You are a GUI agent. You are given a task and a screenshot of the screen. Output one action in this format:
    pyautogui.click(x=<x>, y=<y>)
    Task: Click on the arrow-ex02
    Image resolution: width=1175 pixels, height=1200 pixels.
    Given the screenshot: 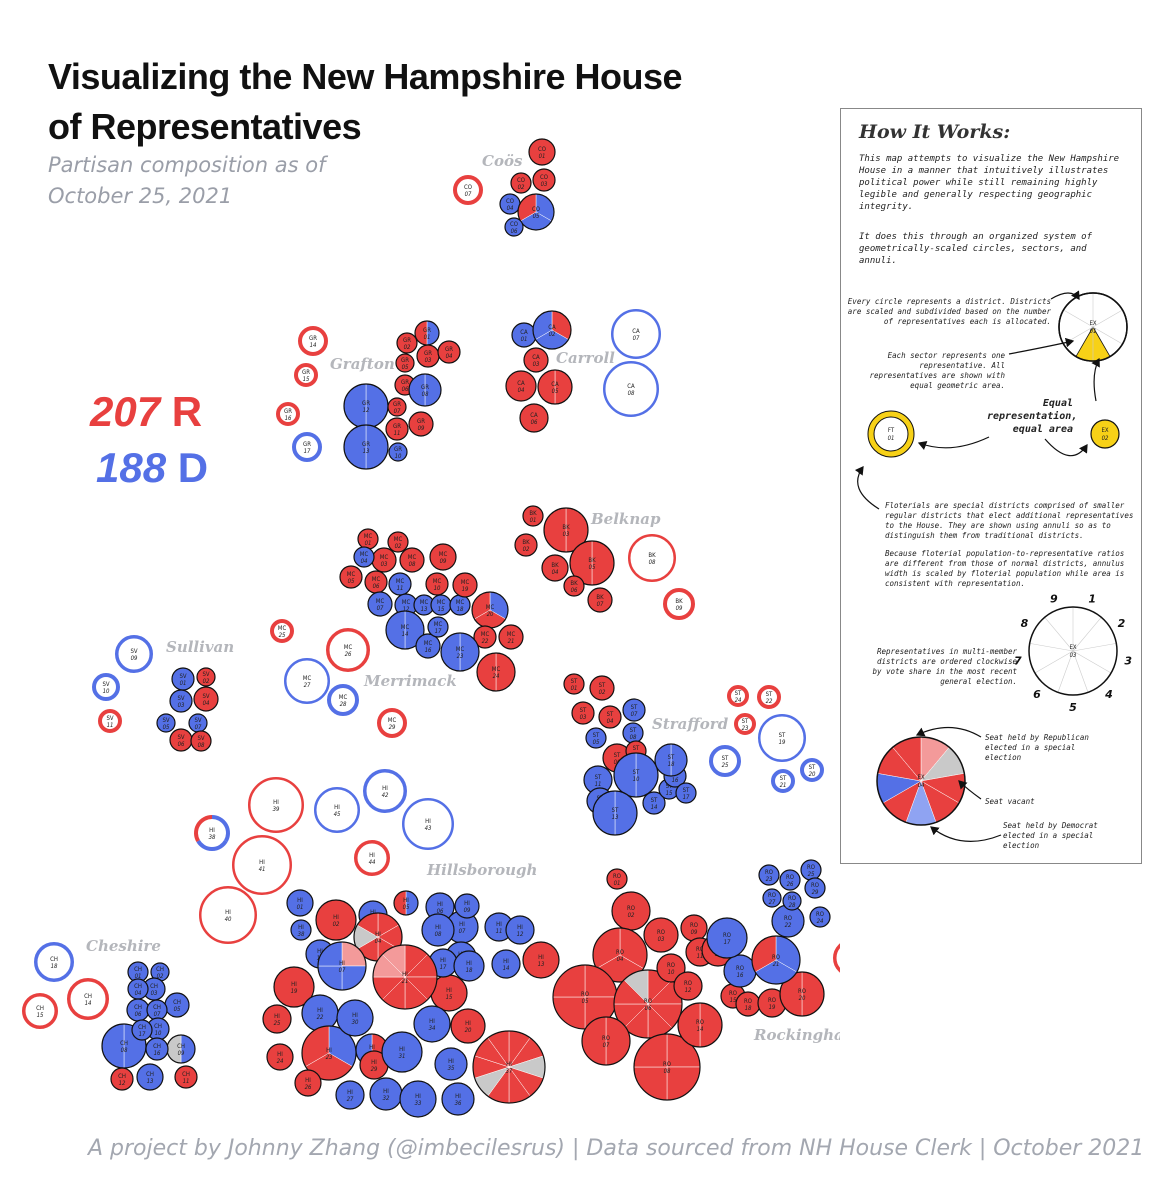 What is the action you would take?
    pyautogui.click(x=1066, y=447)
    